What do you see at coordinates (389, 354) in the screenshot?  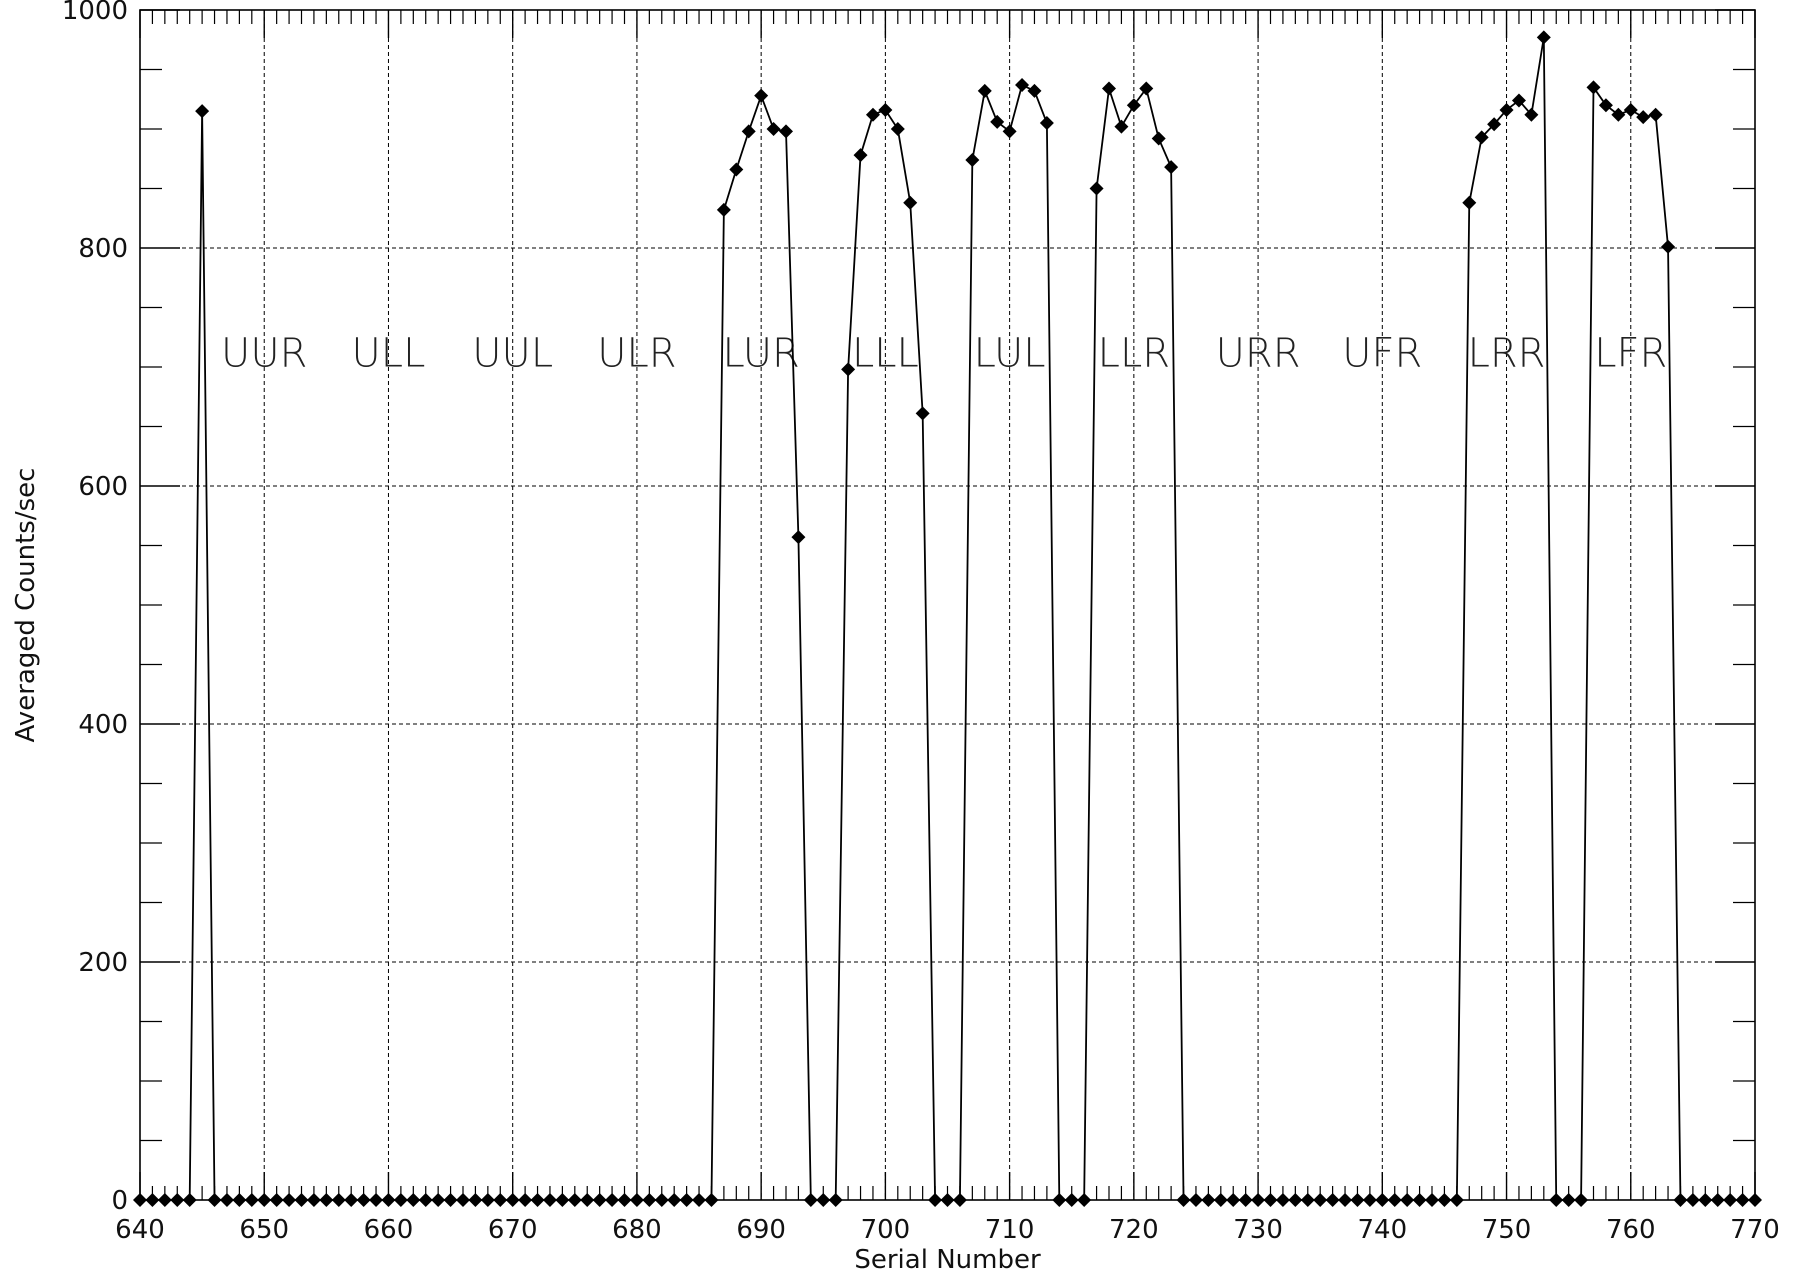 I see `region-label: ULL` at bounding box center [389, 354].